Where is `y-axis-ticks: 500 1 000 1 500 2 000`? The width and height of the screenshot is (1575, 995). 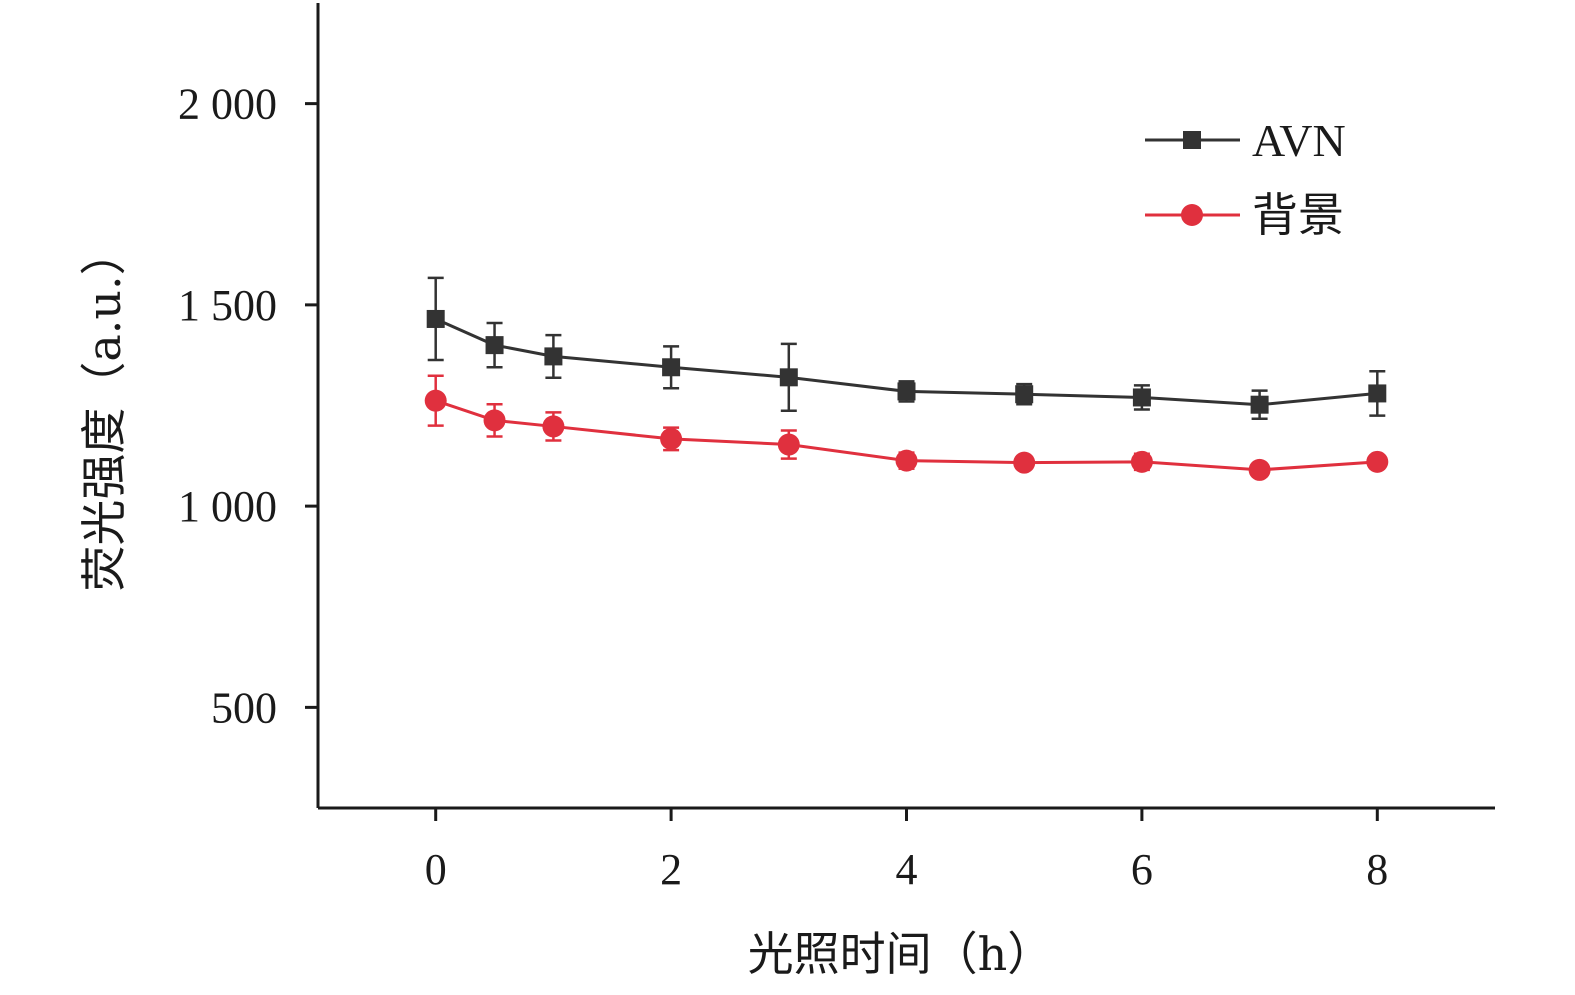 y-axis-ticks: 500 1 000 1 500 2 000 is located at coordinates (248, 406).